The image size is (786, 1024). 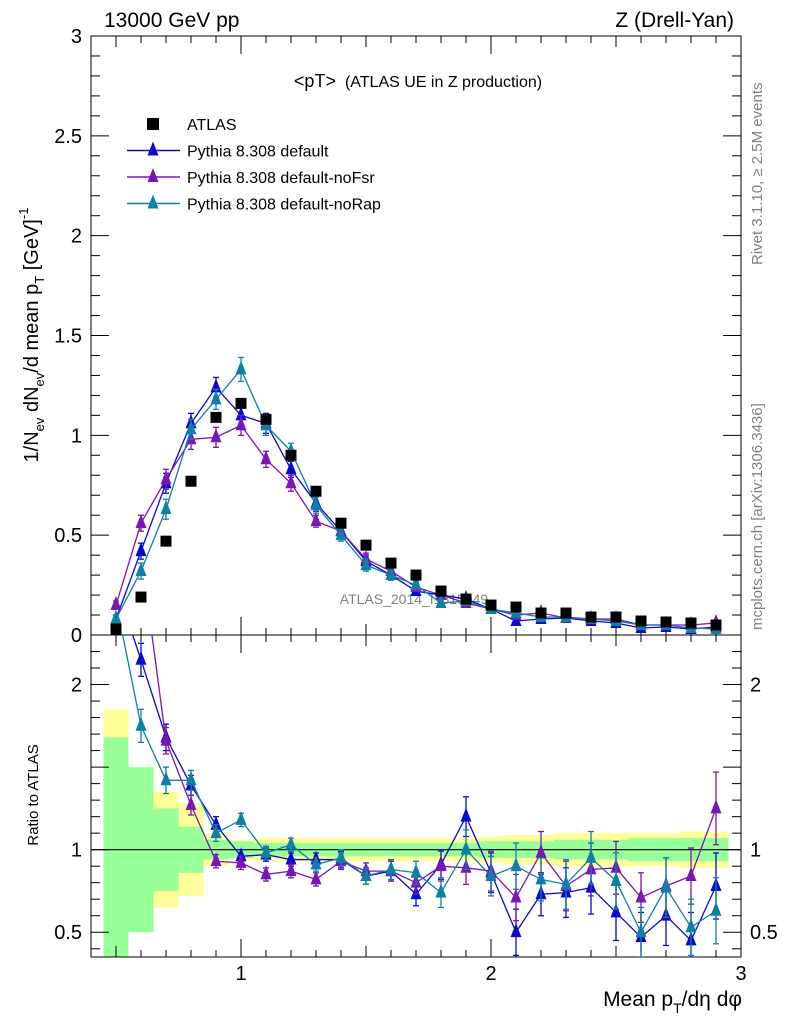 I want to click on legend-label-default: Pythia 8.308 default, so click(x=258, y=152).